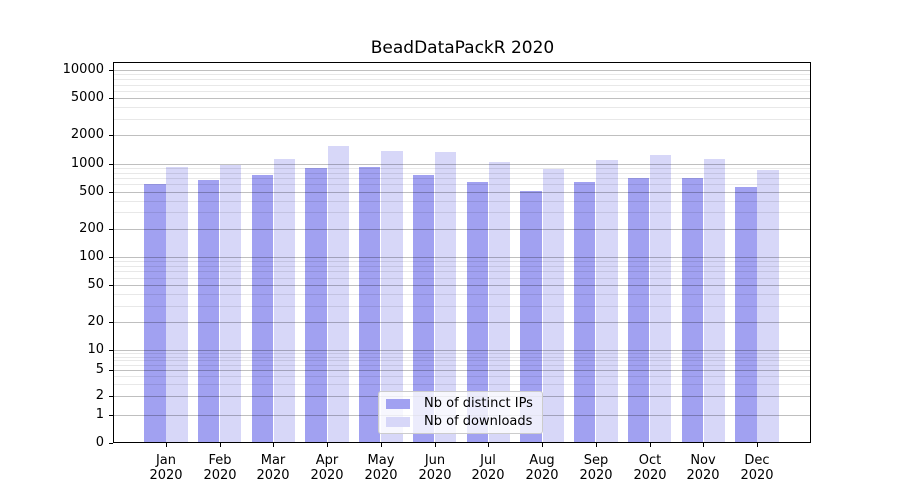 This screenshot has width=900, height=500. Describe the element at coordinates (99, 369) in the screenshot. I see `y-tick-label-5: 5` at that location.